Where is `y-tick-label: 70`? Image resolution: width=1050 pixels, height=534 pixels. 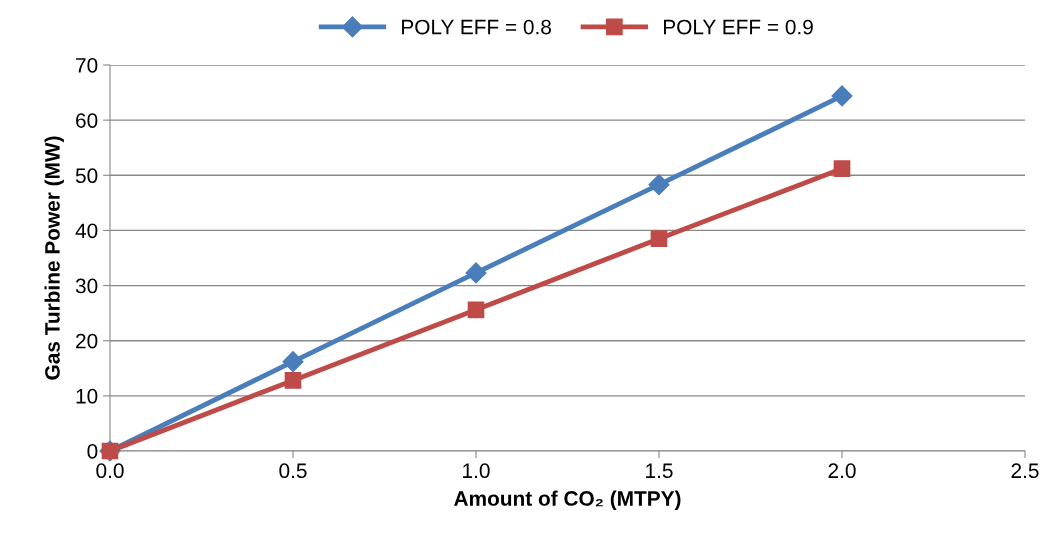 y-tick-label: 70 is located at coordinates (87, 65).